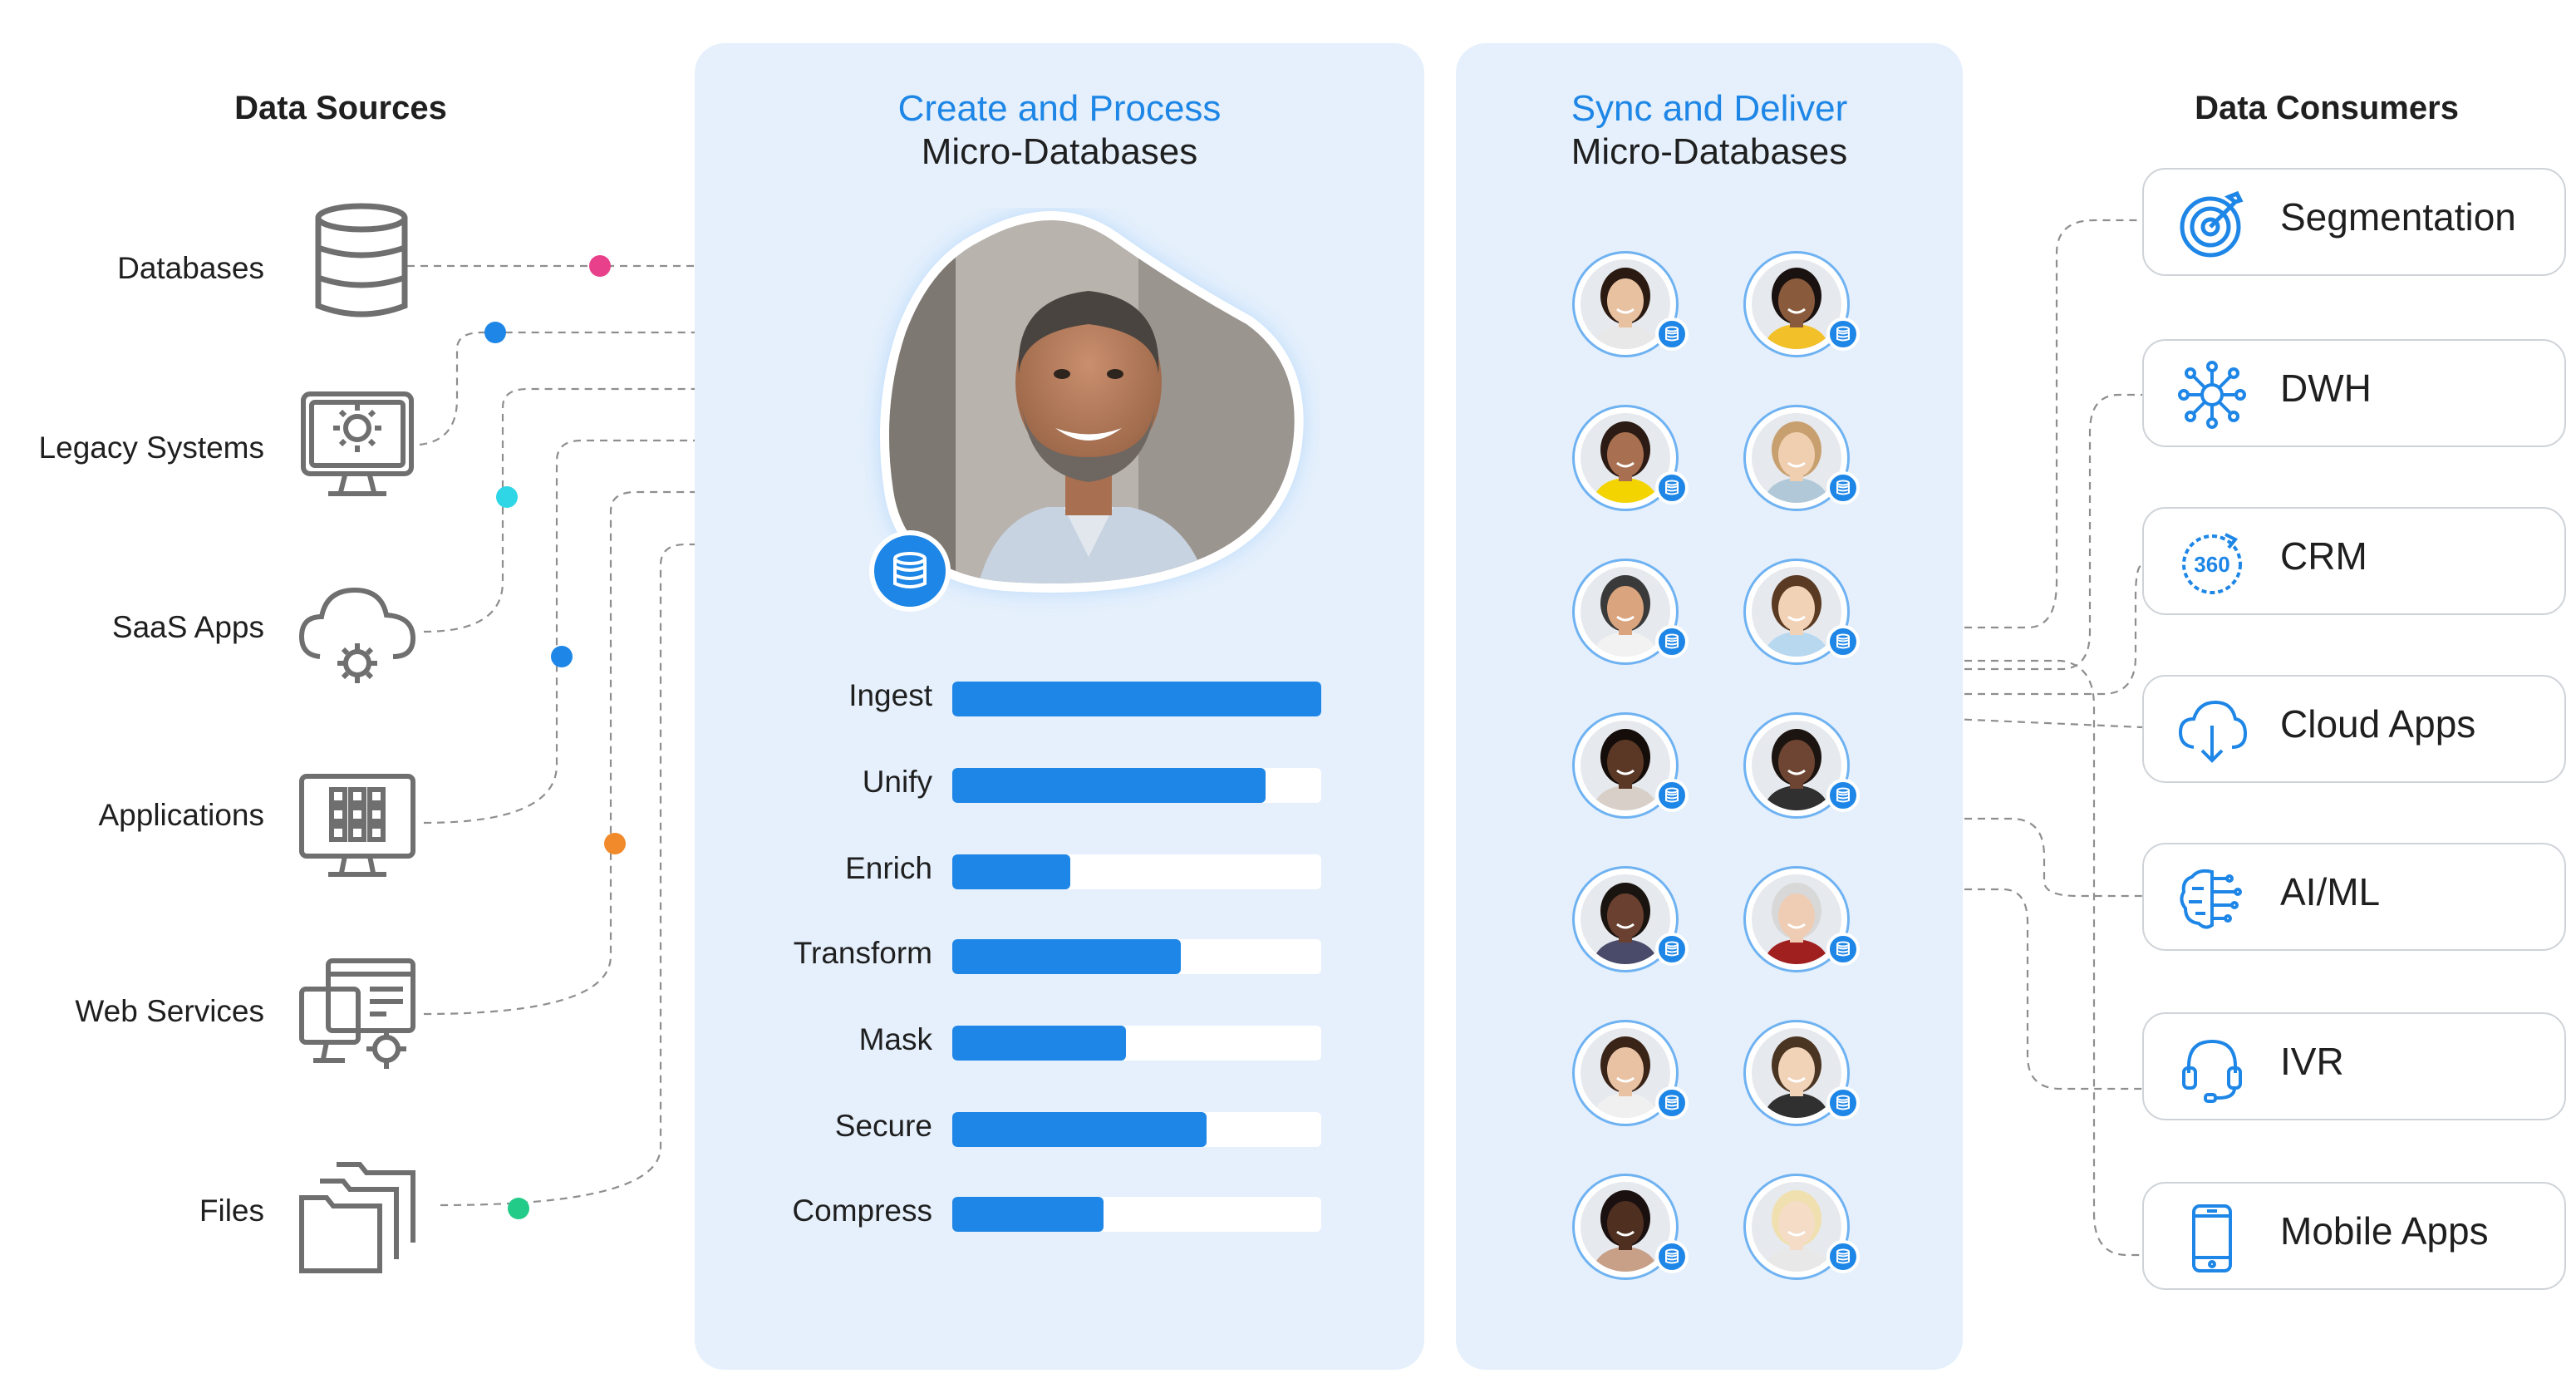  Describe the element at coordinates (2398, 217) in the screenshot. I see `consumer-label: Segmentation` at that location.